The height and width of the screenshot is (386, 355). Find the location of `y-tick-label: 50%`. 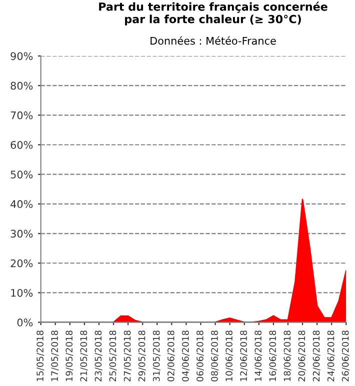

y-tick-label: 50% is located at coordinates (21, 174).